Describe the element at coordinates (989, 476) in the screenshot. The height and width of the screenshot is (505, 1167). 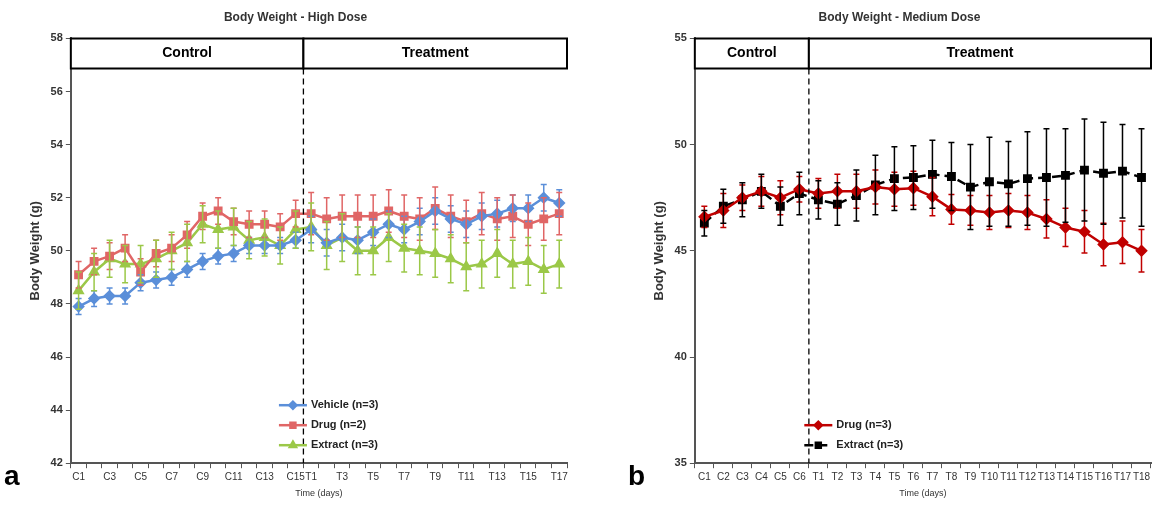
I see `x-tick-label: T10` at that location.